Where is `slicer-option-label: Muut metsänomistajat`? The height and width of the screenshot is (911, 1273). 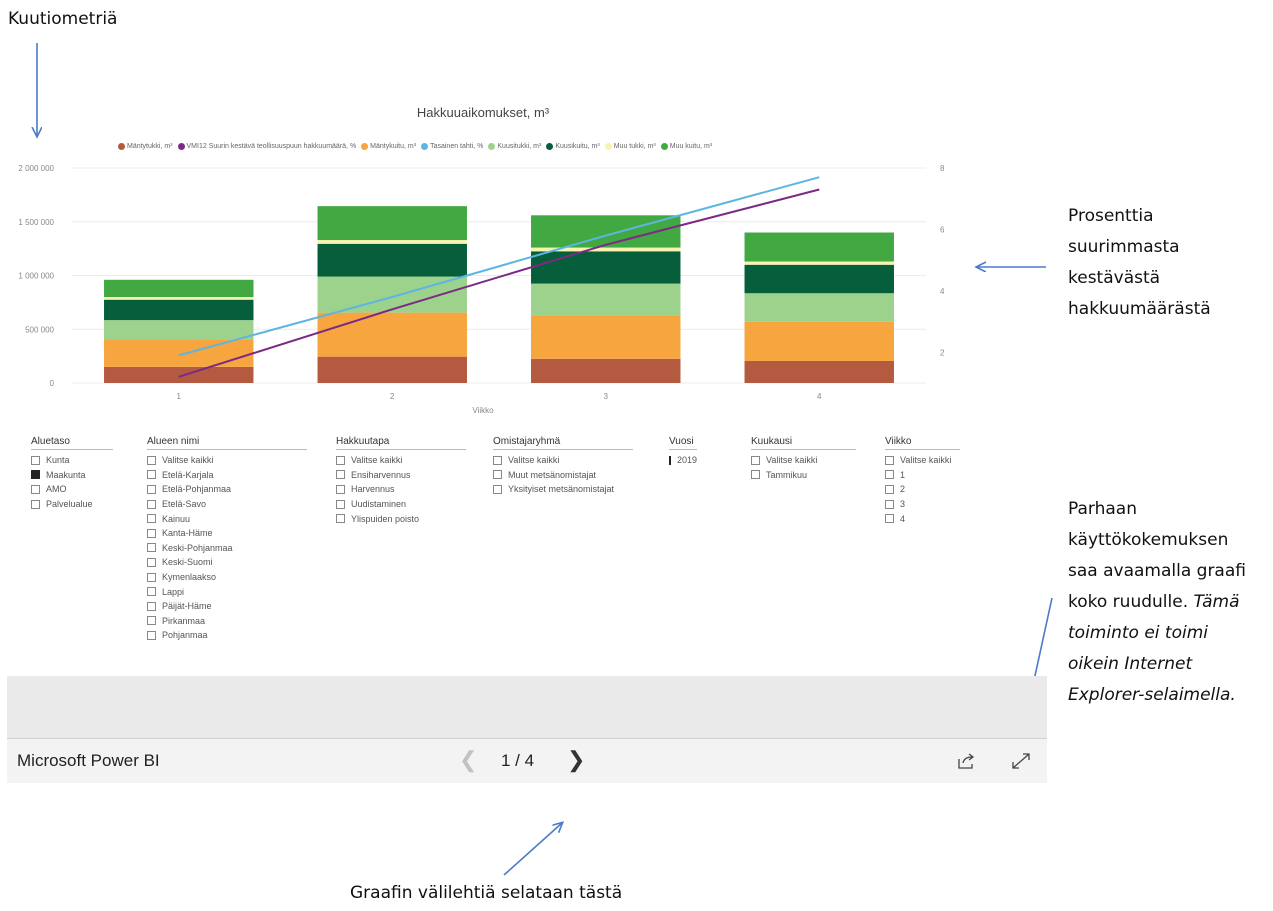
slicer-option-label: Muut metsänomistajat is located at coordinates (552, 474).